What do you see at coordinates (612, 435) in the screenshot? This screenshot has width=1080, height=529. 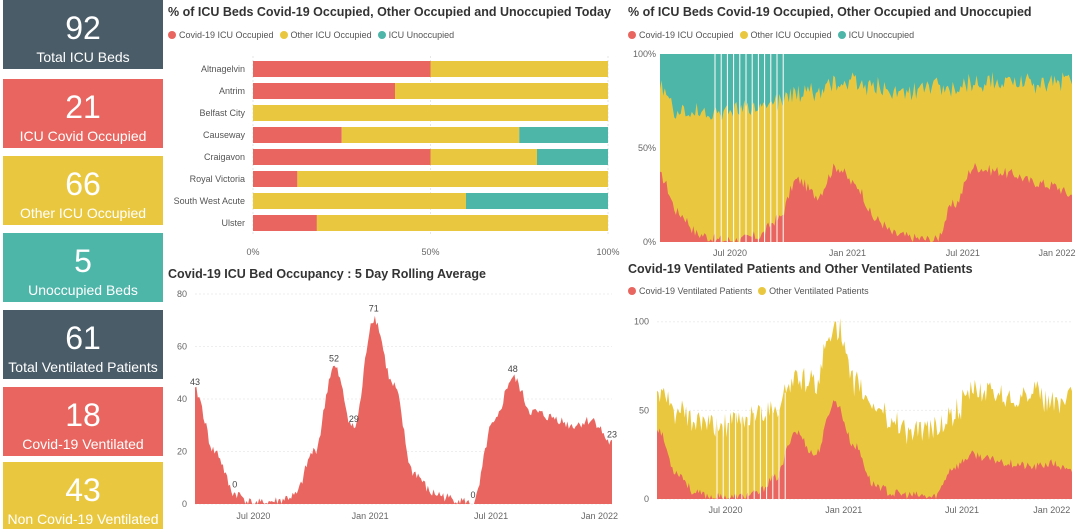 I see `data-label: 23` at bounding box center [612, 435].